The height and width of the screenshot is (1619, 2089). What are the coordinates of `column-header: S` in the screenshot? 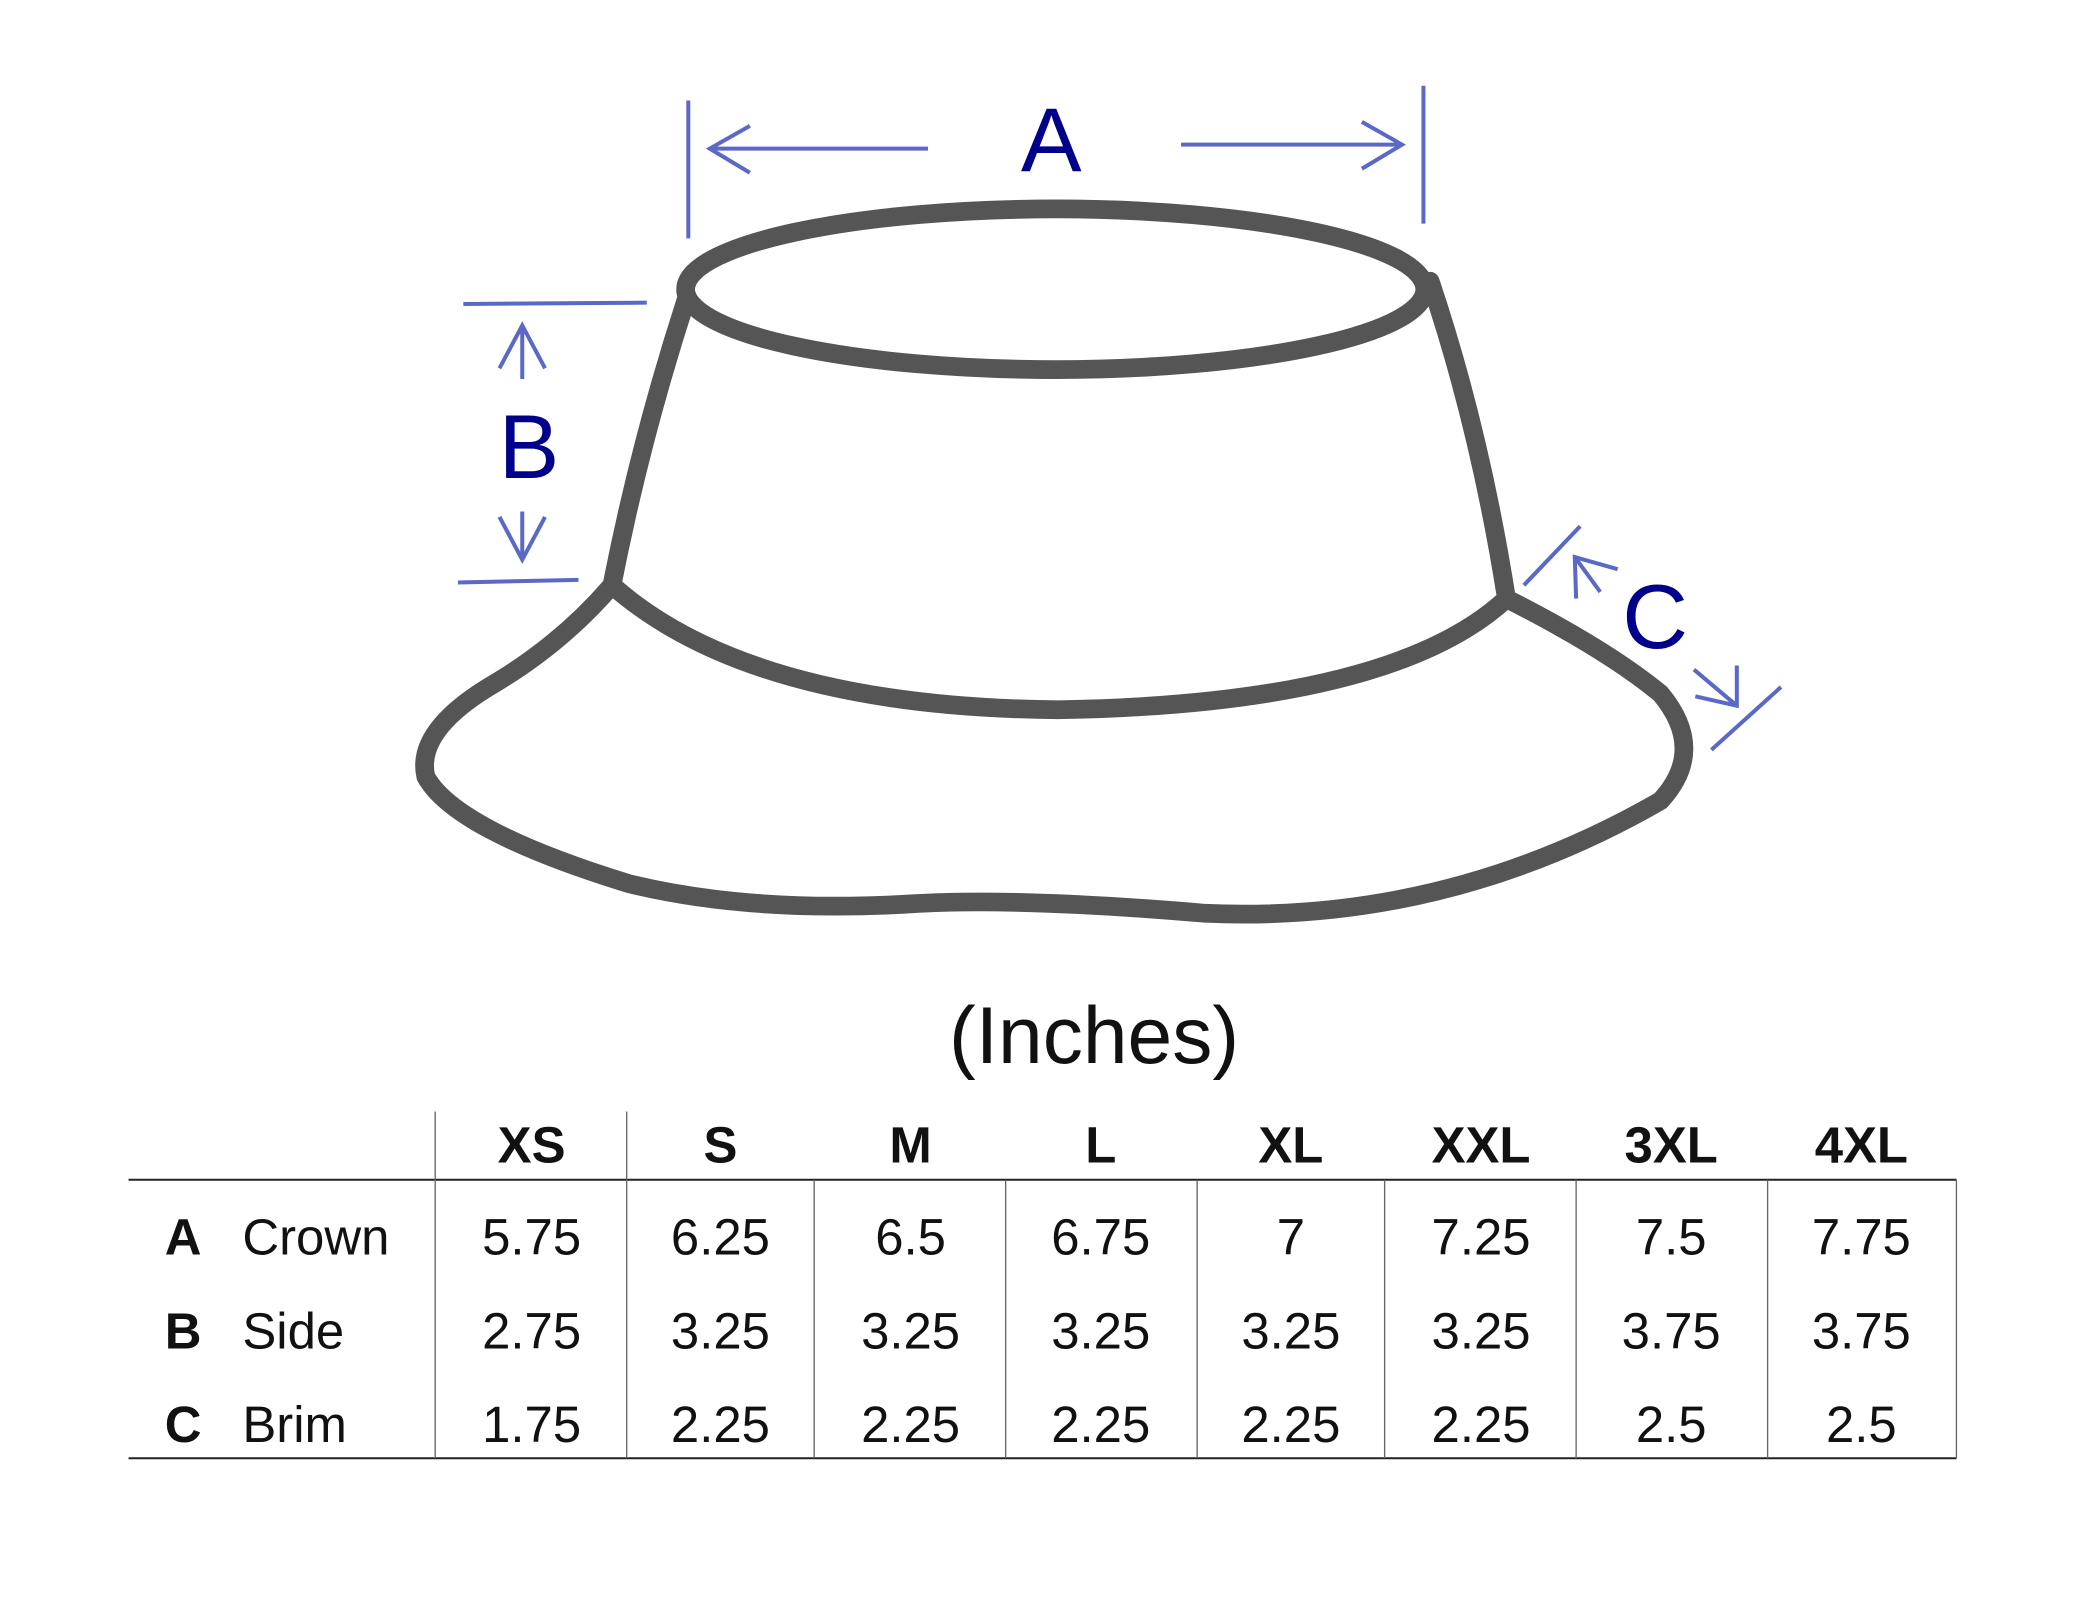 It's located at (720, 1144).